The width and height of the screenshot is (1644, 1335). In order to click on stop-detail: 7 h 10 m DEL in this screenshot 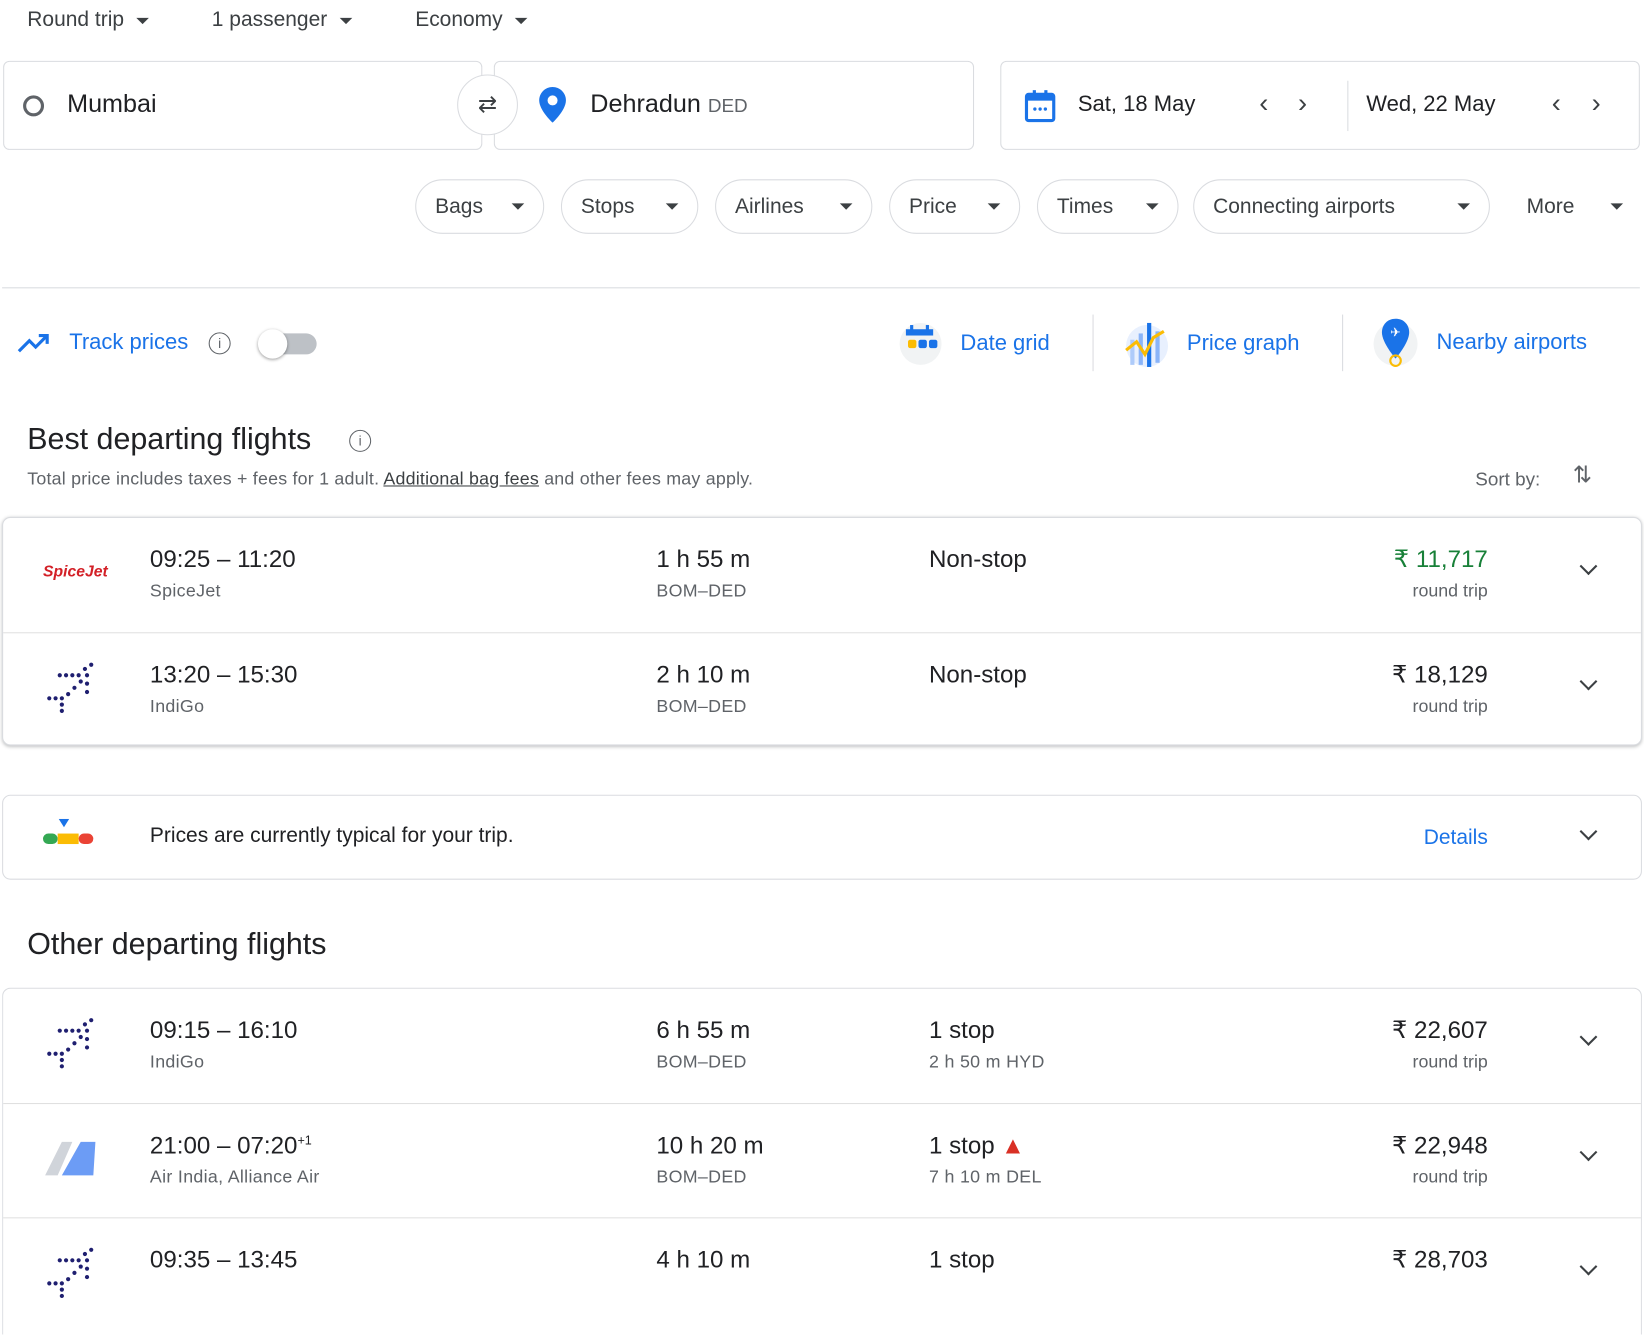, I will do `click(985, 1176)`.